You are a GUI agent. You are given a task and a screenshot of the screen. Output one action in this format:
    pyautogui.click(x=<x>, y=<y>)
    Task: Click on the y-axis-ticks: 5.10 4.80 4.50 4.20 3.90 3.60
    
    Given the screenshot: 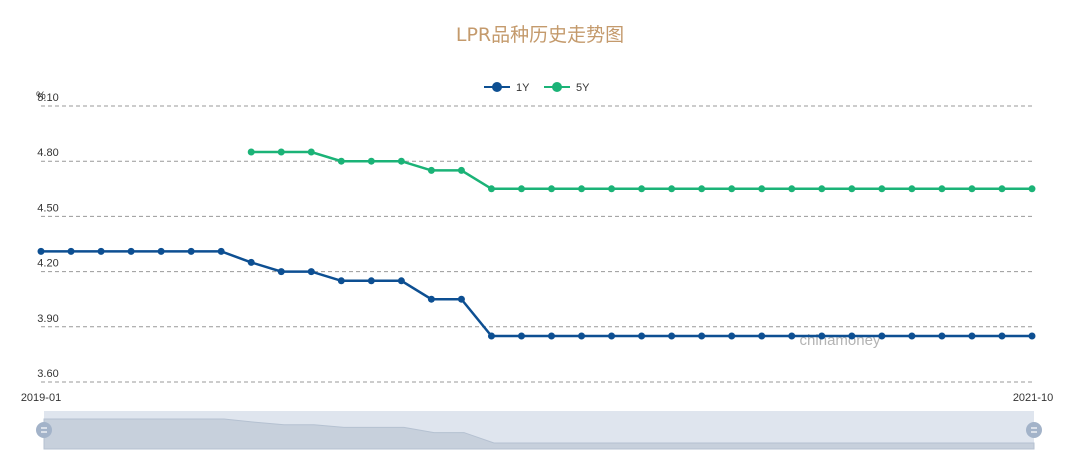 What is the action you would take?
    pyautogui.click(x=47, y=236)
    